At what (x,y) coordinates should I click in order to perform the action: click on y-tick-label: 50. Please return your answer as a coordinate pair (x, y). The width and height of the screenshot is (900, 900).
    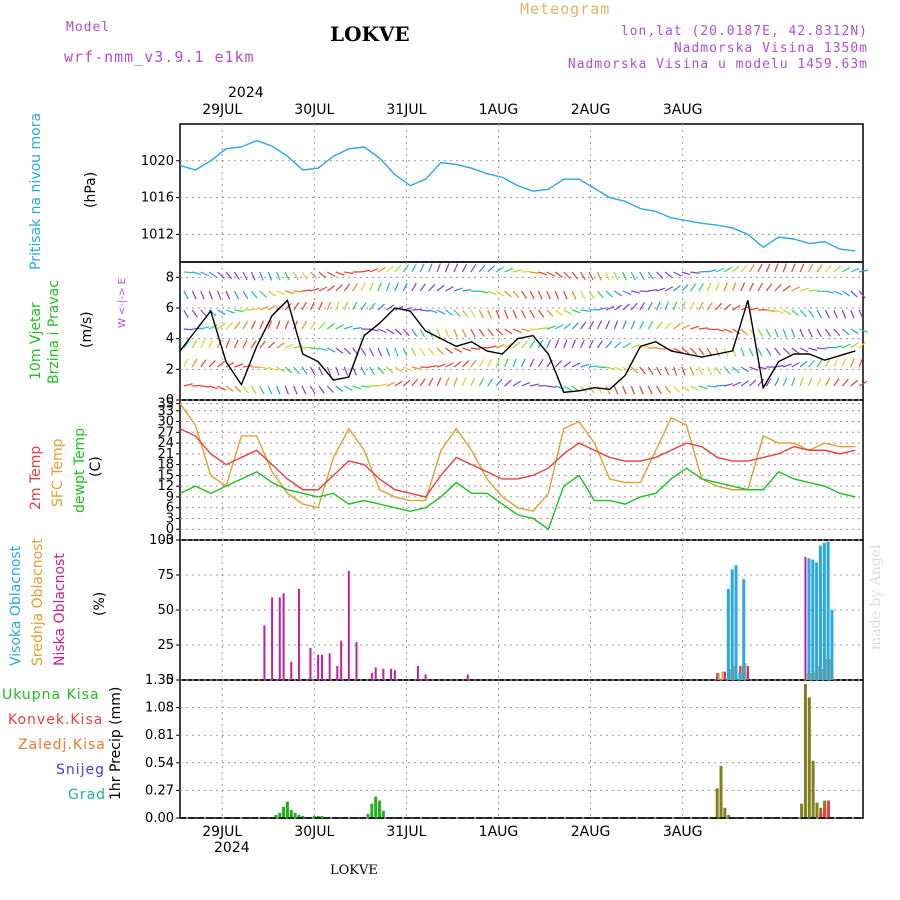
    Looking at the image, I should click on (165, 610).